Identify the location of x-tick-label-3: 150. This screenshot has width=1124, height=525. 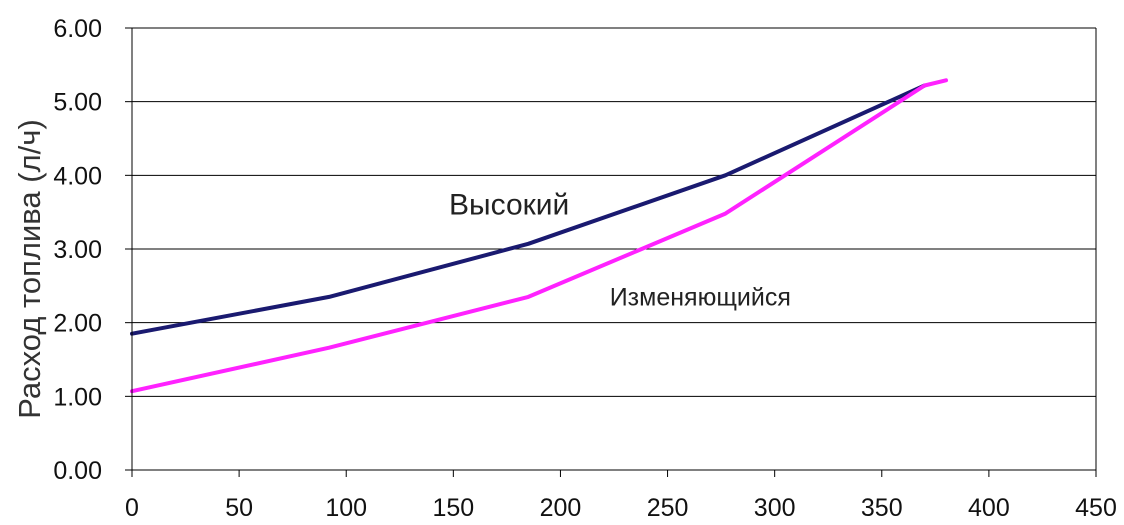
(453, 508).